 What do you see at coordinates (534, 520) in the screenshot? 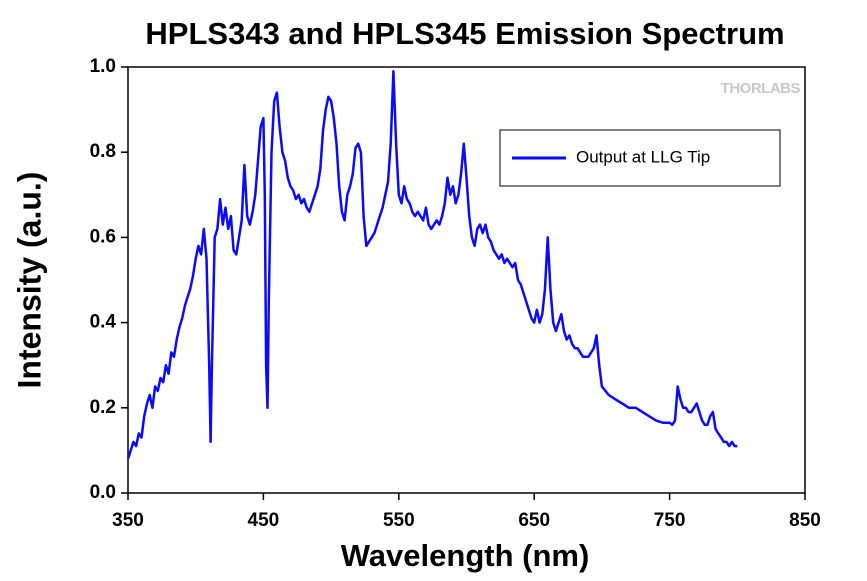
I see `x-tick-label: 650` at bounding box center [534, 520].